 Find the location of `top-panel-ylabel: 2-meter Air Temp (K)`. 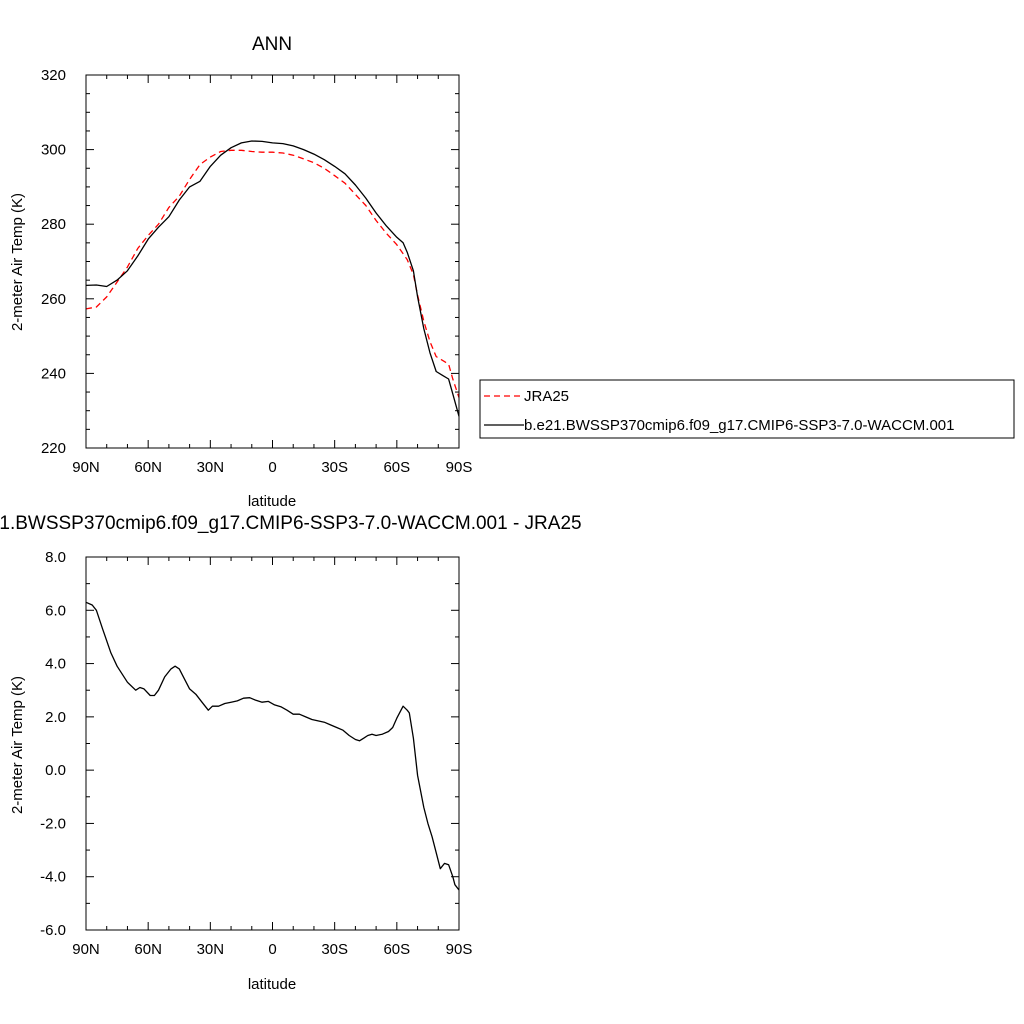

top-panel-ylabel: 2-meter Air Temp (K) is located at coordinates (17, 262).